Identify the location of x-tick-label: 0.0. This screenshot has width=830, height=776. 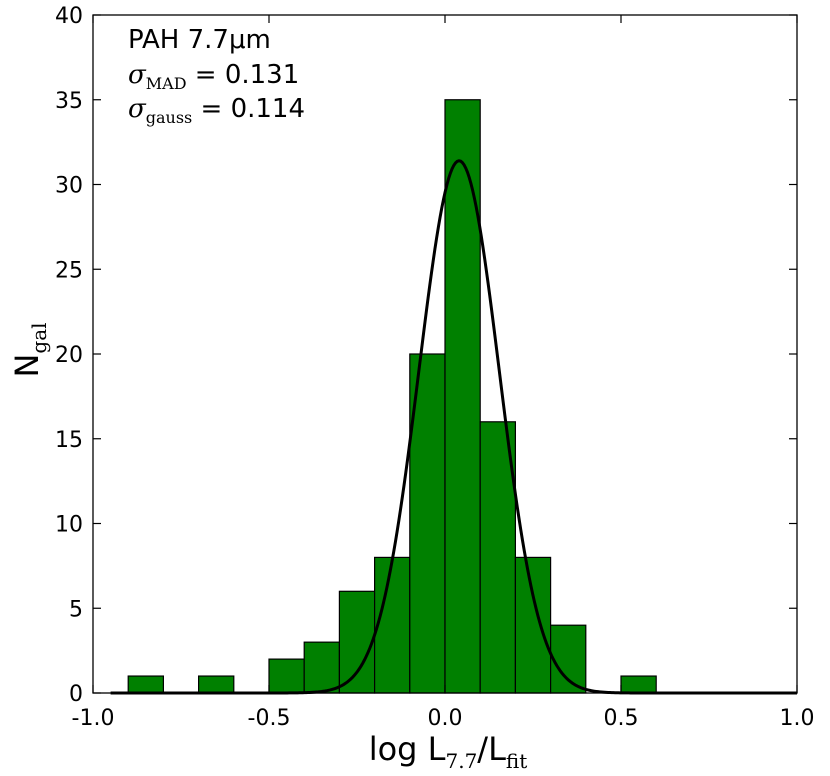
(445, 718).